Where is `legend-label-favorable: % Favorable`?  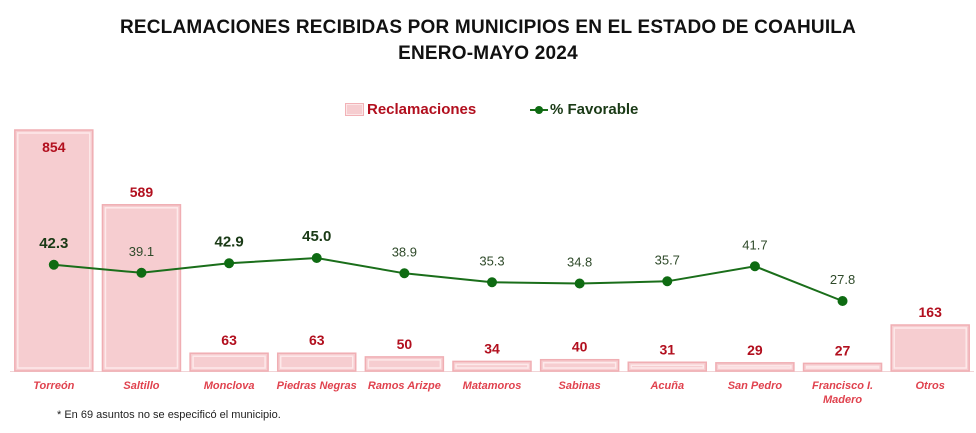
legend-label-favorable: % Favorable is located at coordinates (594, 109).